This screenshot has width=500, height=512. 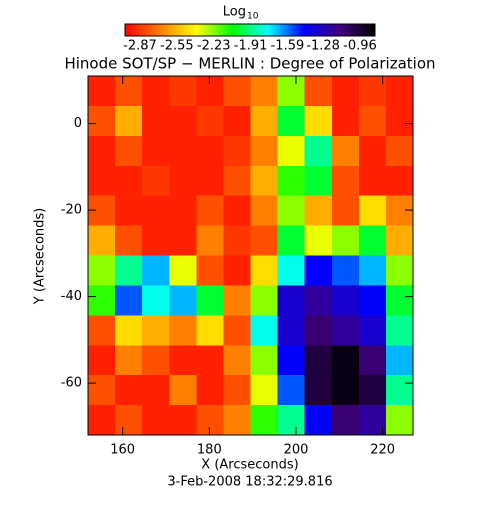 What do you see at coordinates (249, 465) in the screenshot?
I see `x-axis-label: X (Arcseconds)` at bounding box center [249, 465].